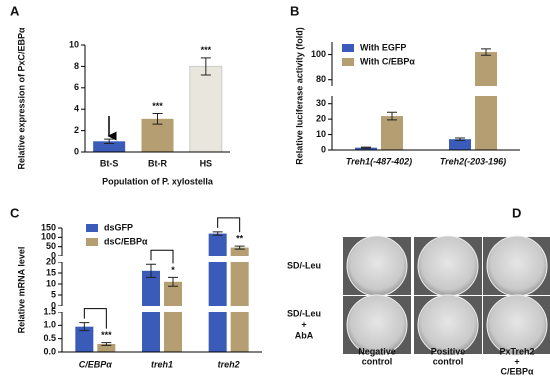  I want to click on x-tick-label: Treh2(-203-196), so click(473, 161).